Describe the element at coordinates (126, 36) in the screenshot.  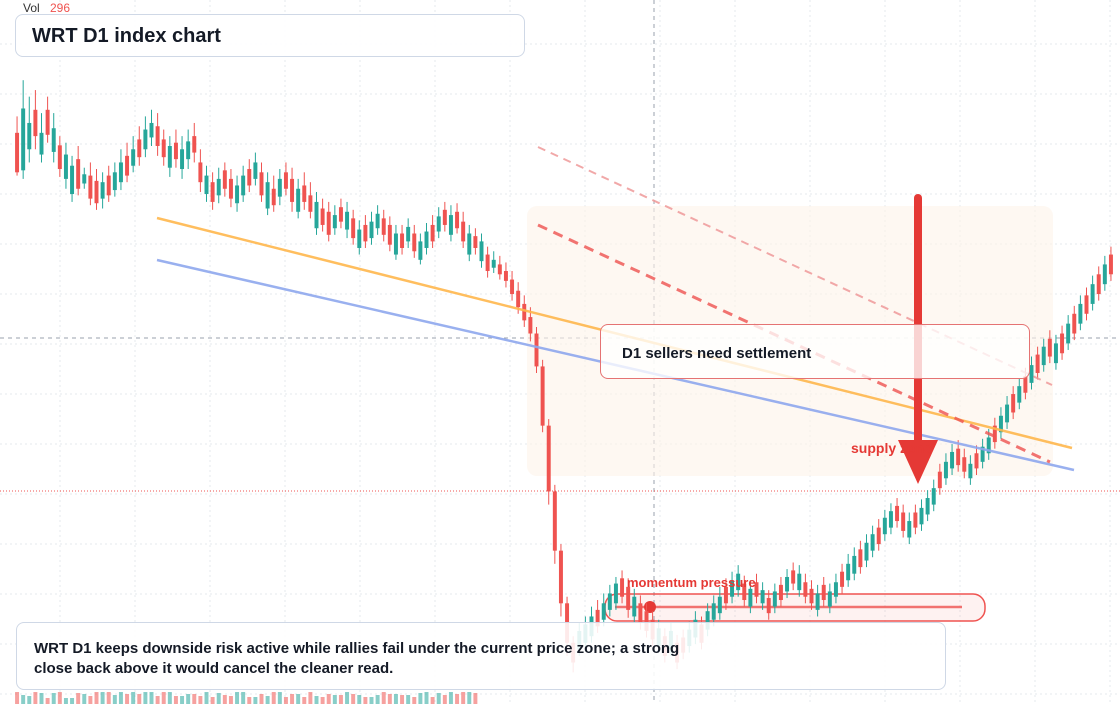
I see `chart-title: WRT D1 index chart` at that location.